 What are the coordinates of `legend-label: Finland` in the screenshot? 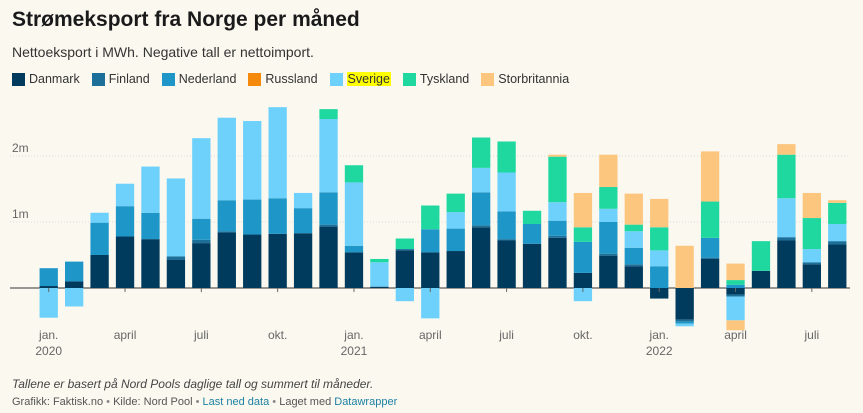 It's located at (129, 79).